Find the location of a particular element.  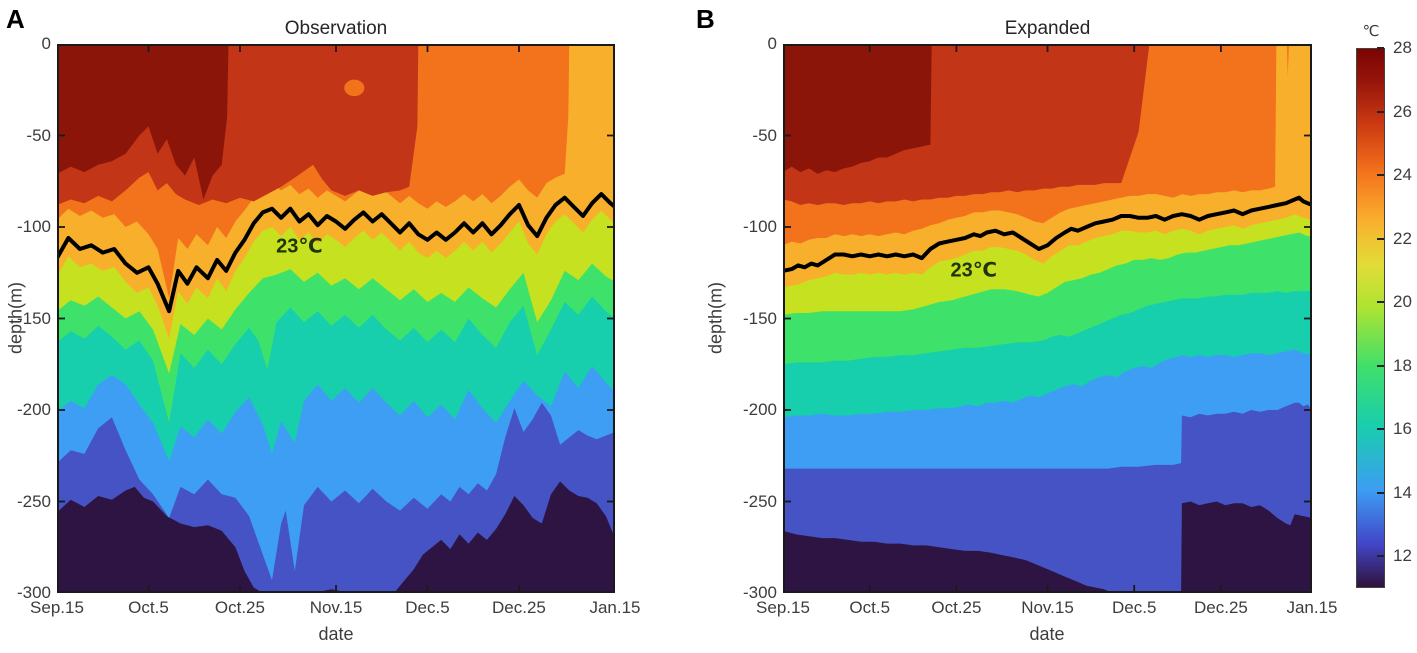

x-axis-label-a: date is located at coordinates (336, 634).